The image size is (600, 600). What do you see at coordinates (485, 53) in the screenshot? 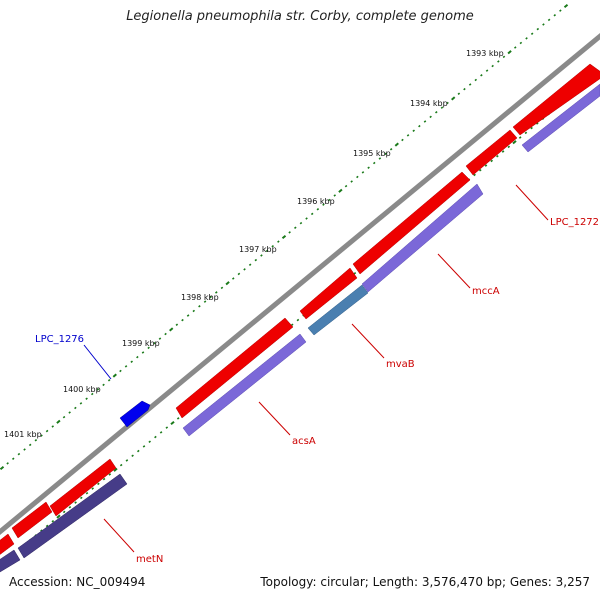
I see `tick-label-1393: 1393 kbp` at bounding box center [485, 53].